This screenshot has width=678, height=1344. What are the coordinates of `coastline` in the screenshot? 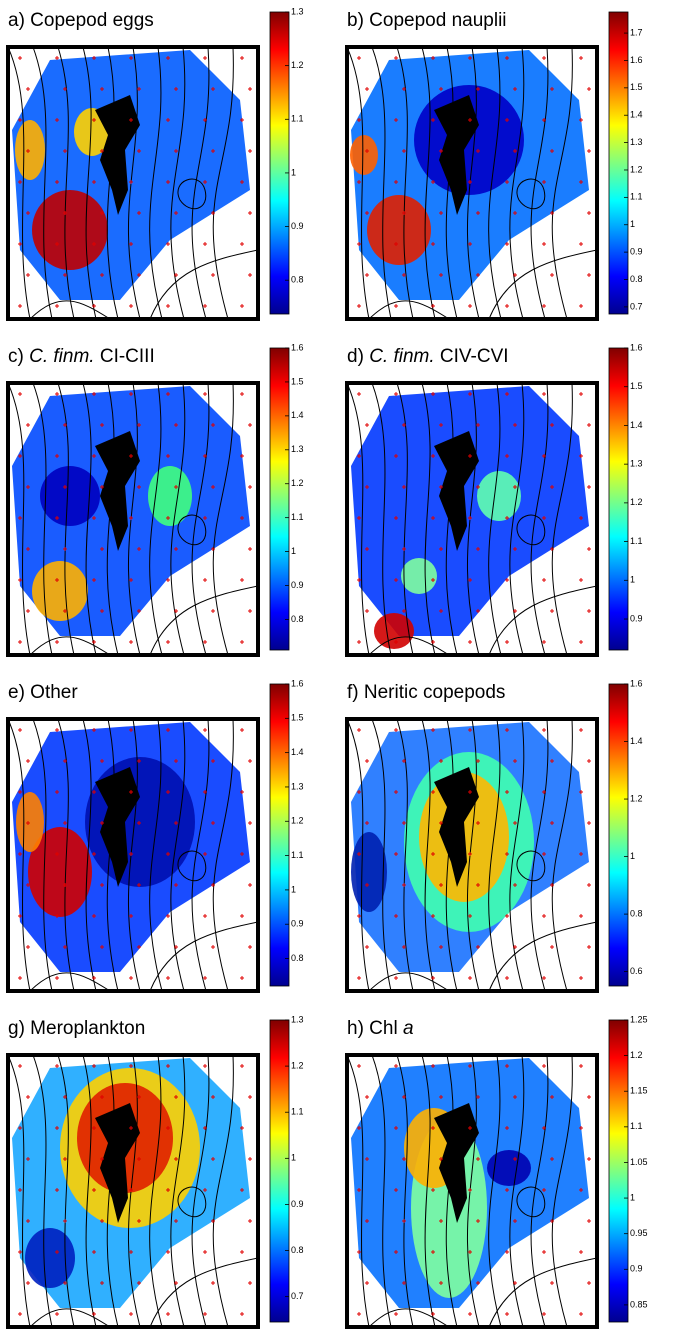 It's located at (482, 248).